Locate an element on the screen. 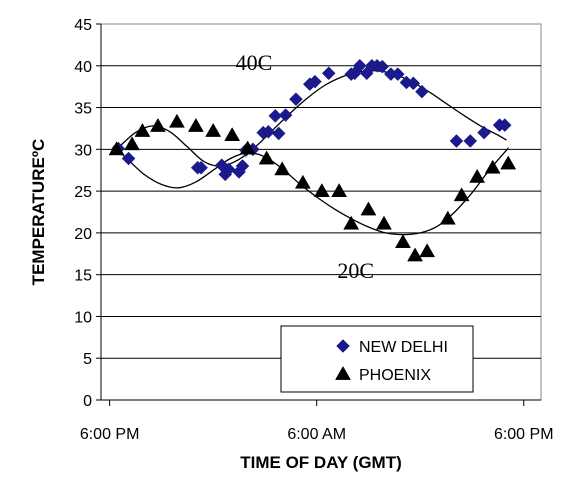 Image resolution: width=587 pixels, height=483 pixels. legend-label-new-delhi: NEW DELHI is located at coordinates (403, 347).